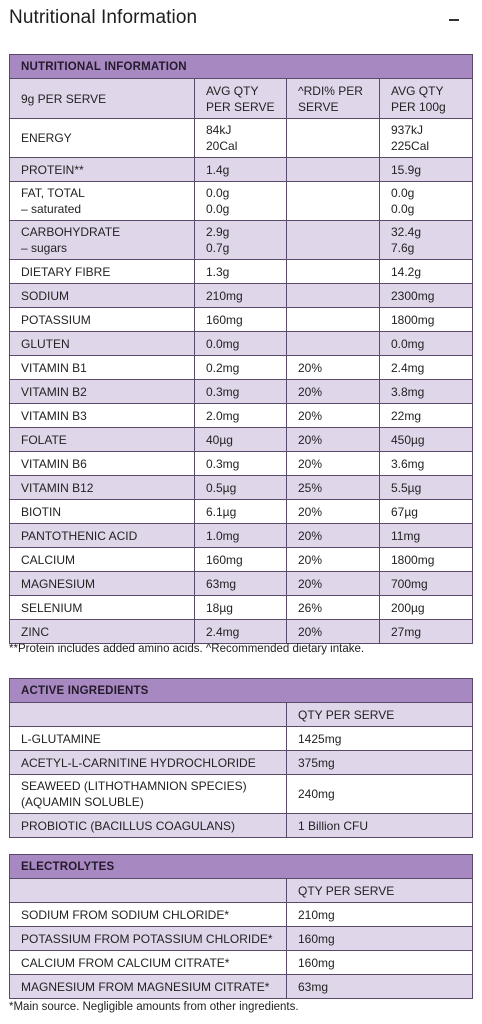 The image size is (482, 1024). Describe the element at coordinates (102, 169) in the screenshot. I see `nutrient-name: PROTEIN**` at that location.